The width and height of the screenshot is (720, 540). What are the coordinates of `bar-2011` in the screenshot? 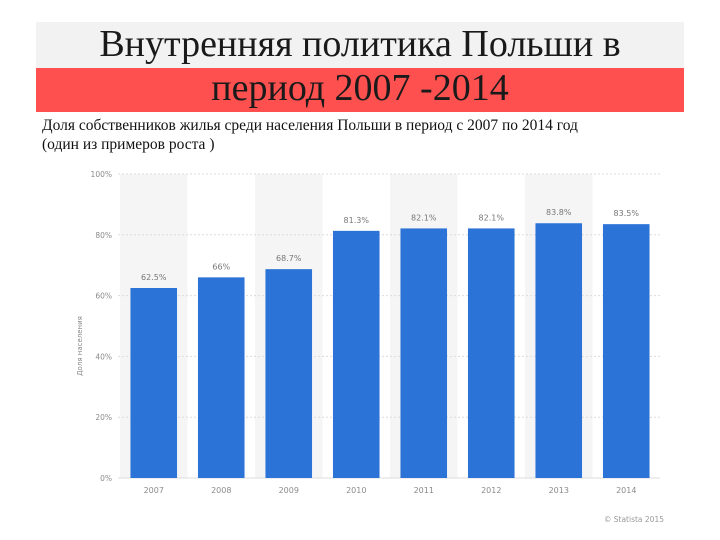 It's located at (424, 353).